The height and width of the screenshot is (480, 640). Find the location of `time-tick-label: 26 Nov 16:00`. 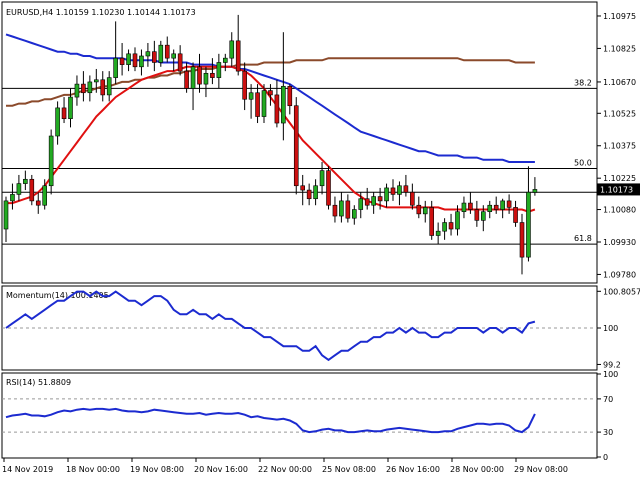

time-tick-label: 26 Nov 16:00 is located at coordinates (413, 469).